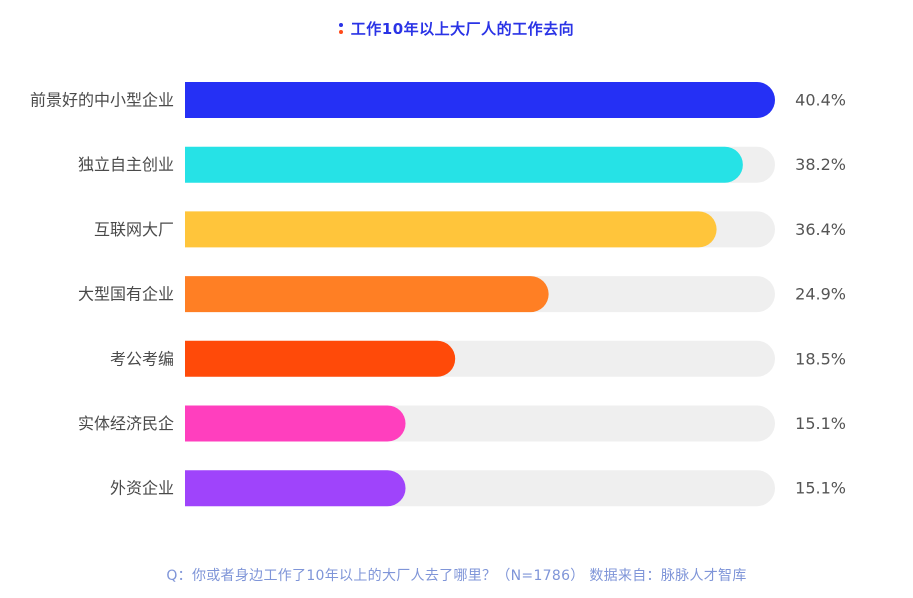 The width and height of the screenshot is (913, 598). Describe the element at coordinates (142, 488) in the screenshot. I see `category-label: 外资企业` at that location.